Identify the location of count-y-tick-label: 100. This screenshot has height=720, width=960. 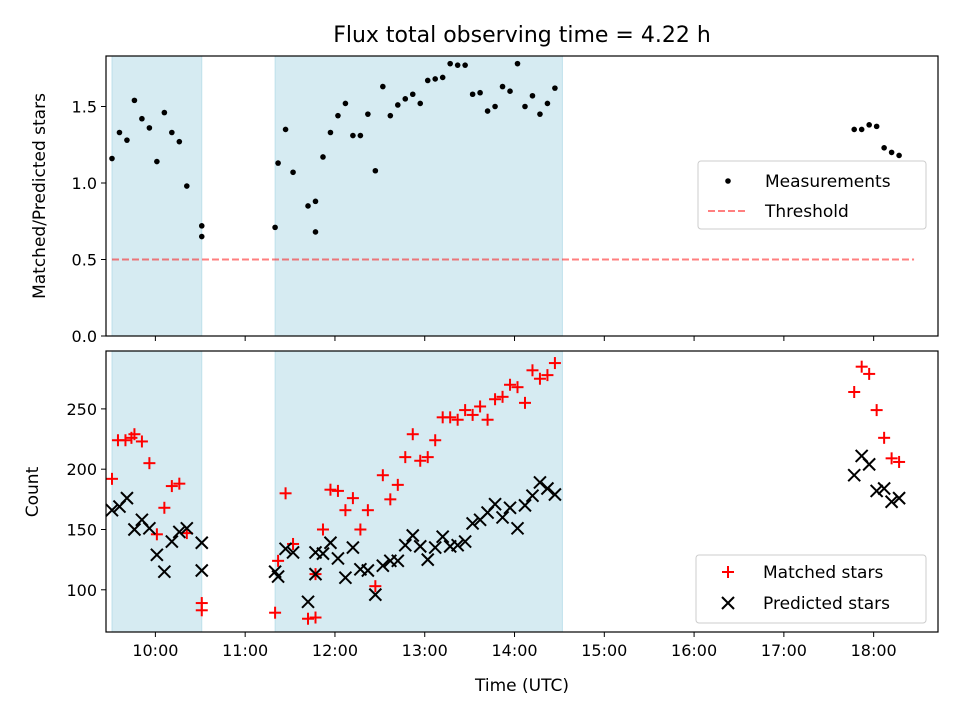
(81, 590).